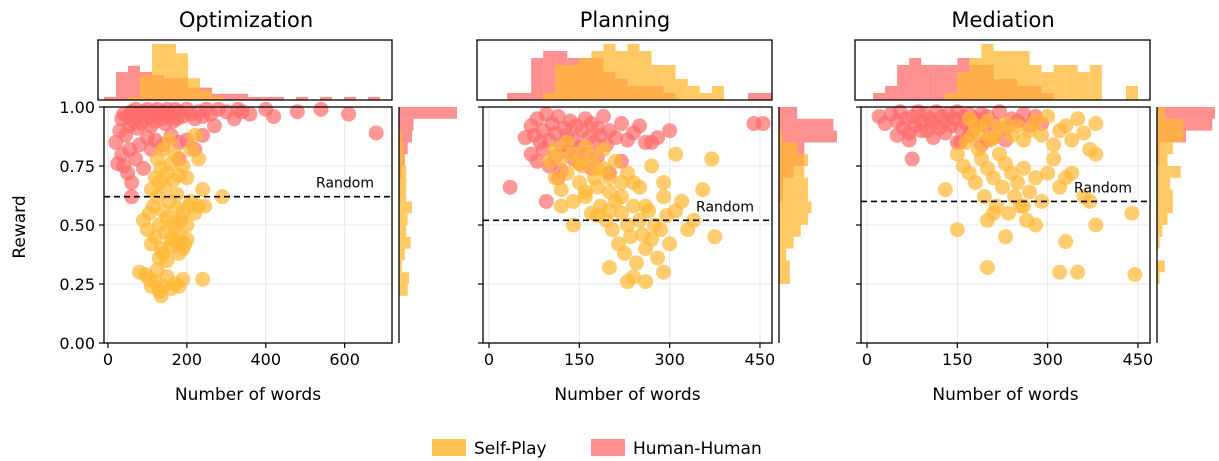  Describe the element at coordinates (510, 449) in the screenshot. I see `legend-label-self-play: Self-Play` at that location.